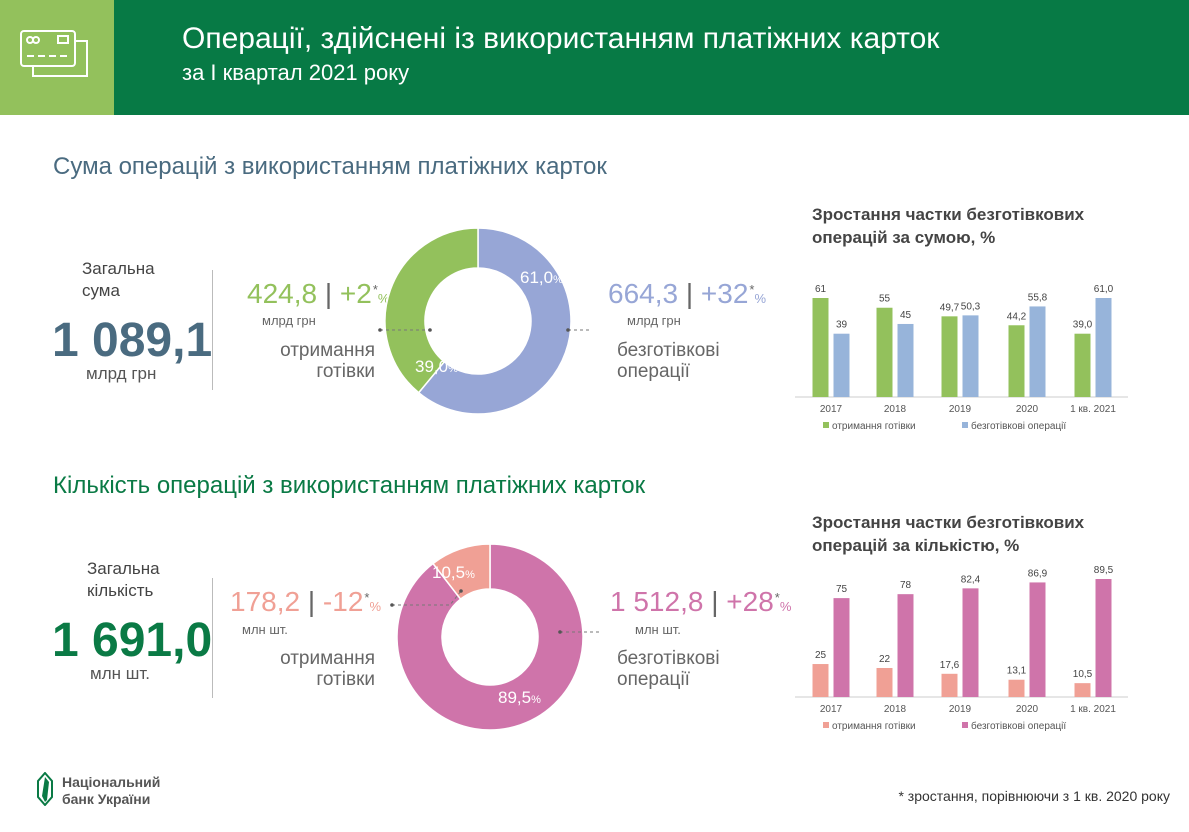 This screenshot has width=1189, height=832. Describe the element at coordinates (1104, 570) in the screenshot. I see `bar-data-label: 89,5` at that location.